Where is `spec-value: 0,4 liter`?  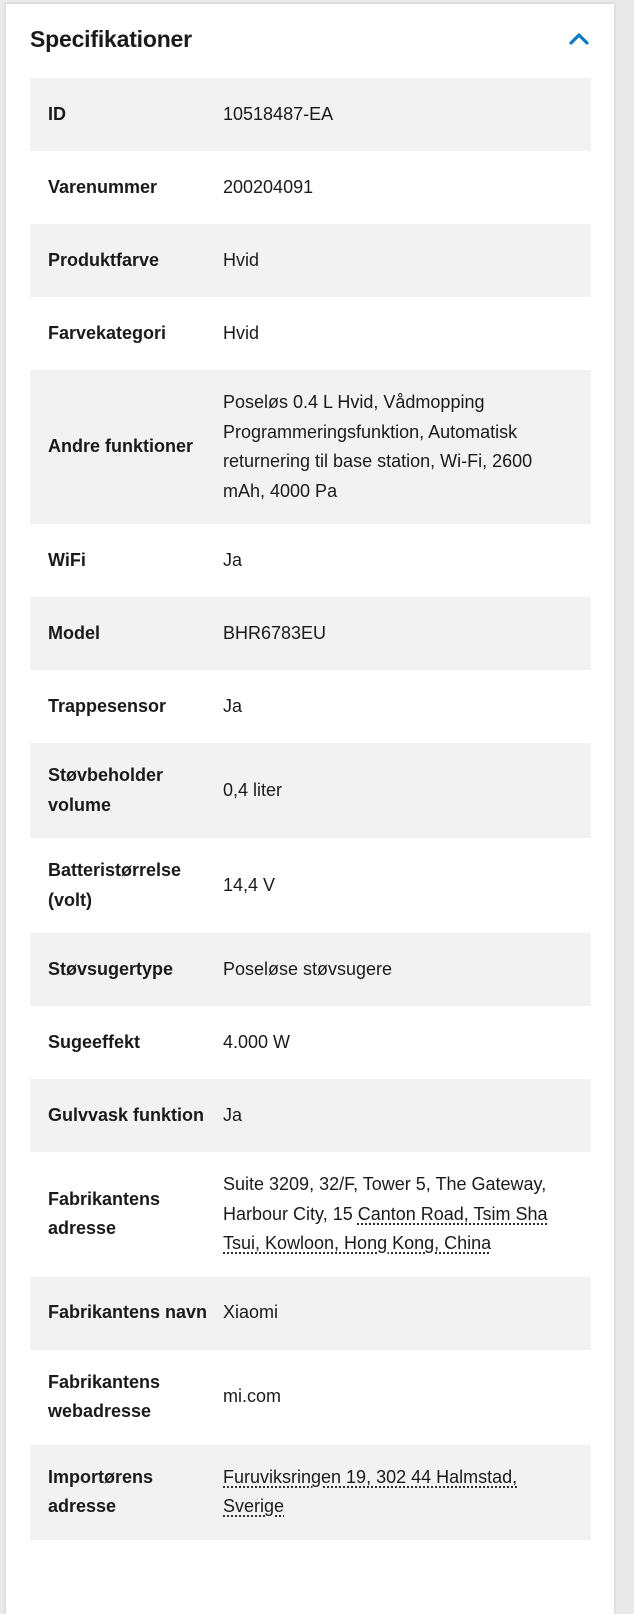 spec-value: 0,4 liter is located at coordinates (407, 790).